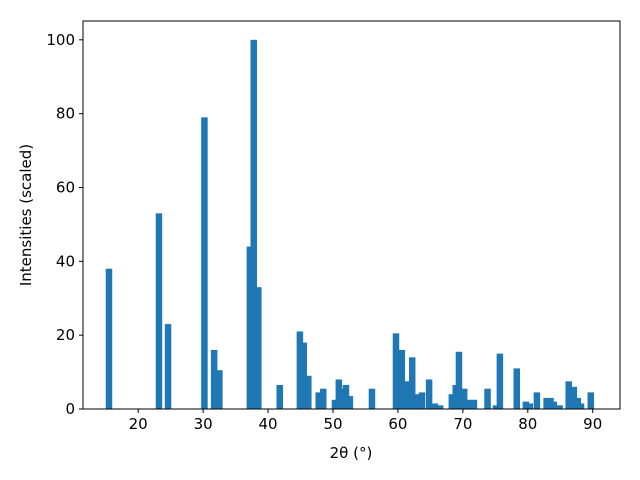 The height and width of the screenshot is (480, 640). What do you see at coordinates (65, 261) in the screenshot?
I see `y-tick-label: 40` at bounding box center [65, 261].